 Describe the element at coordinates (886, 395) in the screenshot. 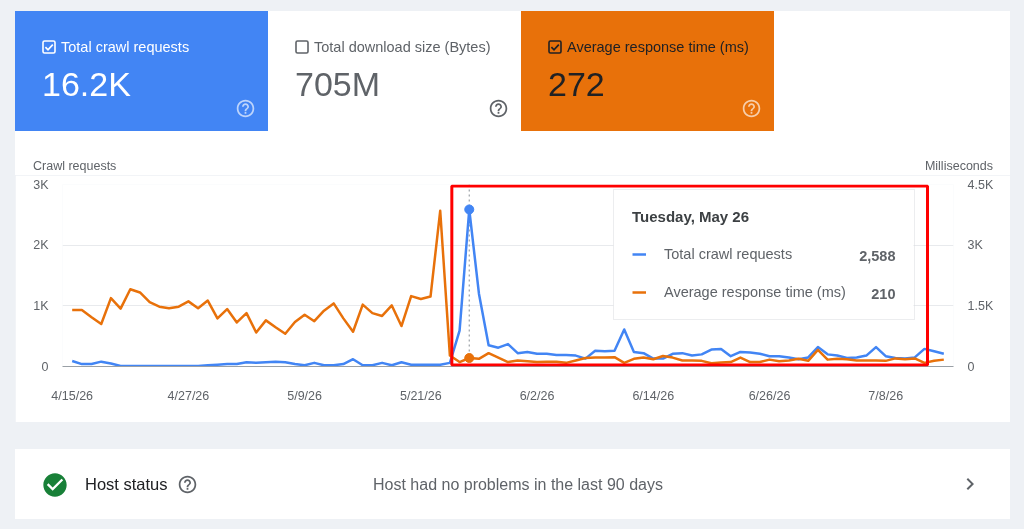

I see `x-tick-label: 7/8/26` at that location.